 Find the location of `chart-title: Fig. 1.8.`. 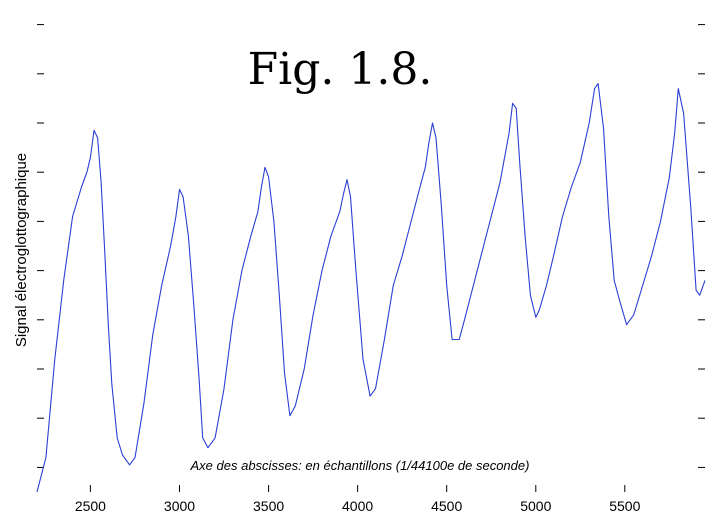

chart-title: Fig. 1.8. is located at coordinates (340, 69).